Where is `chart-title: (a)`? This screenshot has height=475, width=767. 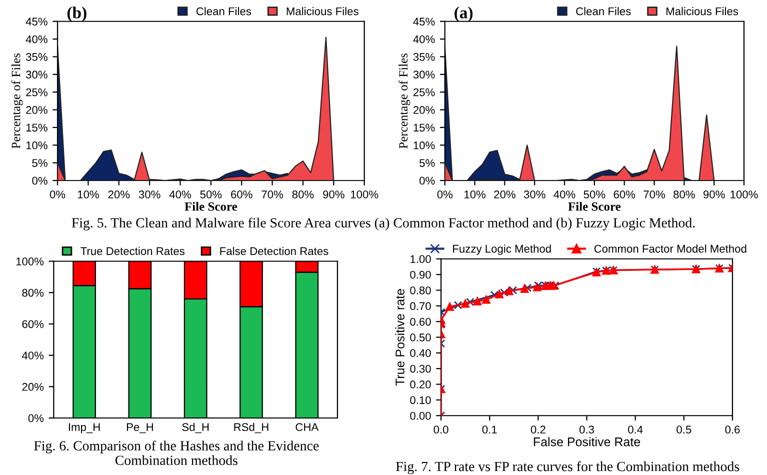 chart-title: (a) is located at coordinates (463, 14).